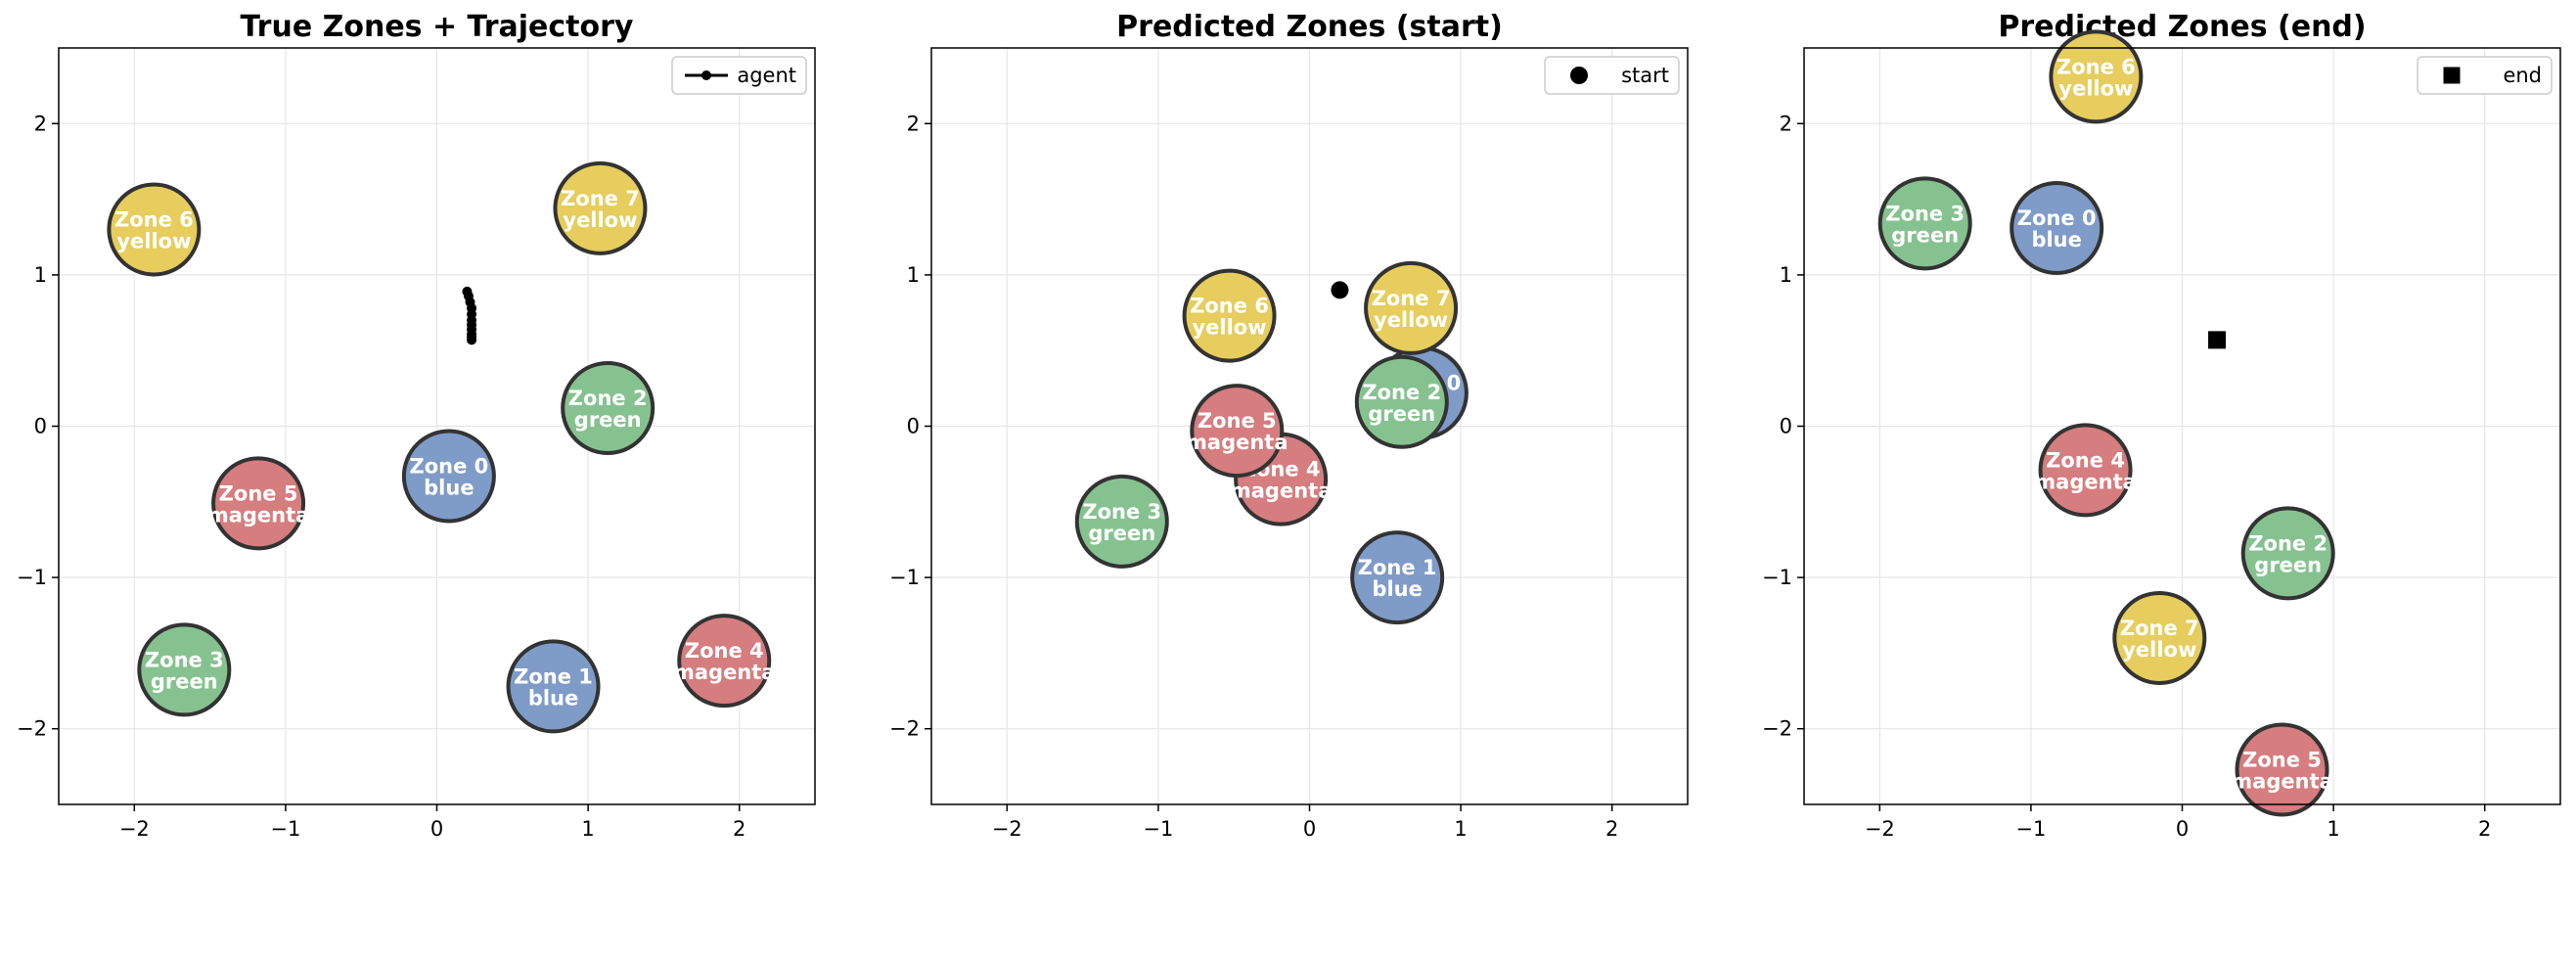 This screenshot has height=961, width=2576. What do you see at coordinates (1645, 75) in the screenshot?
I see `legend-label: start` at bounding box center [1645, 75].